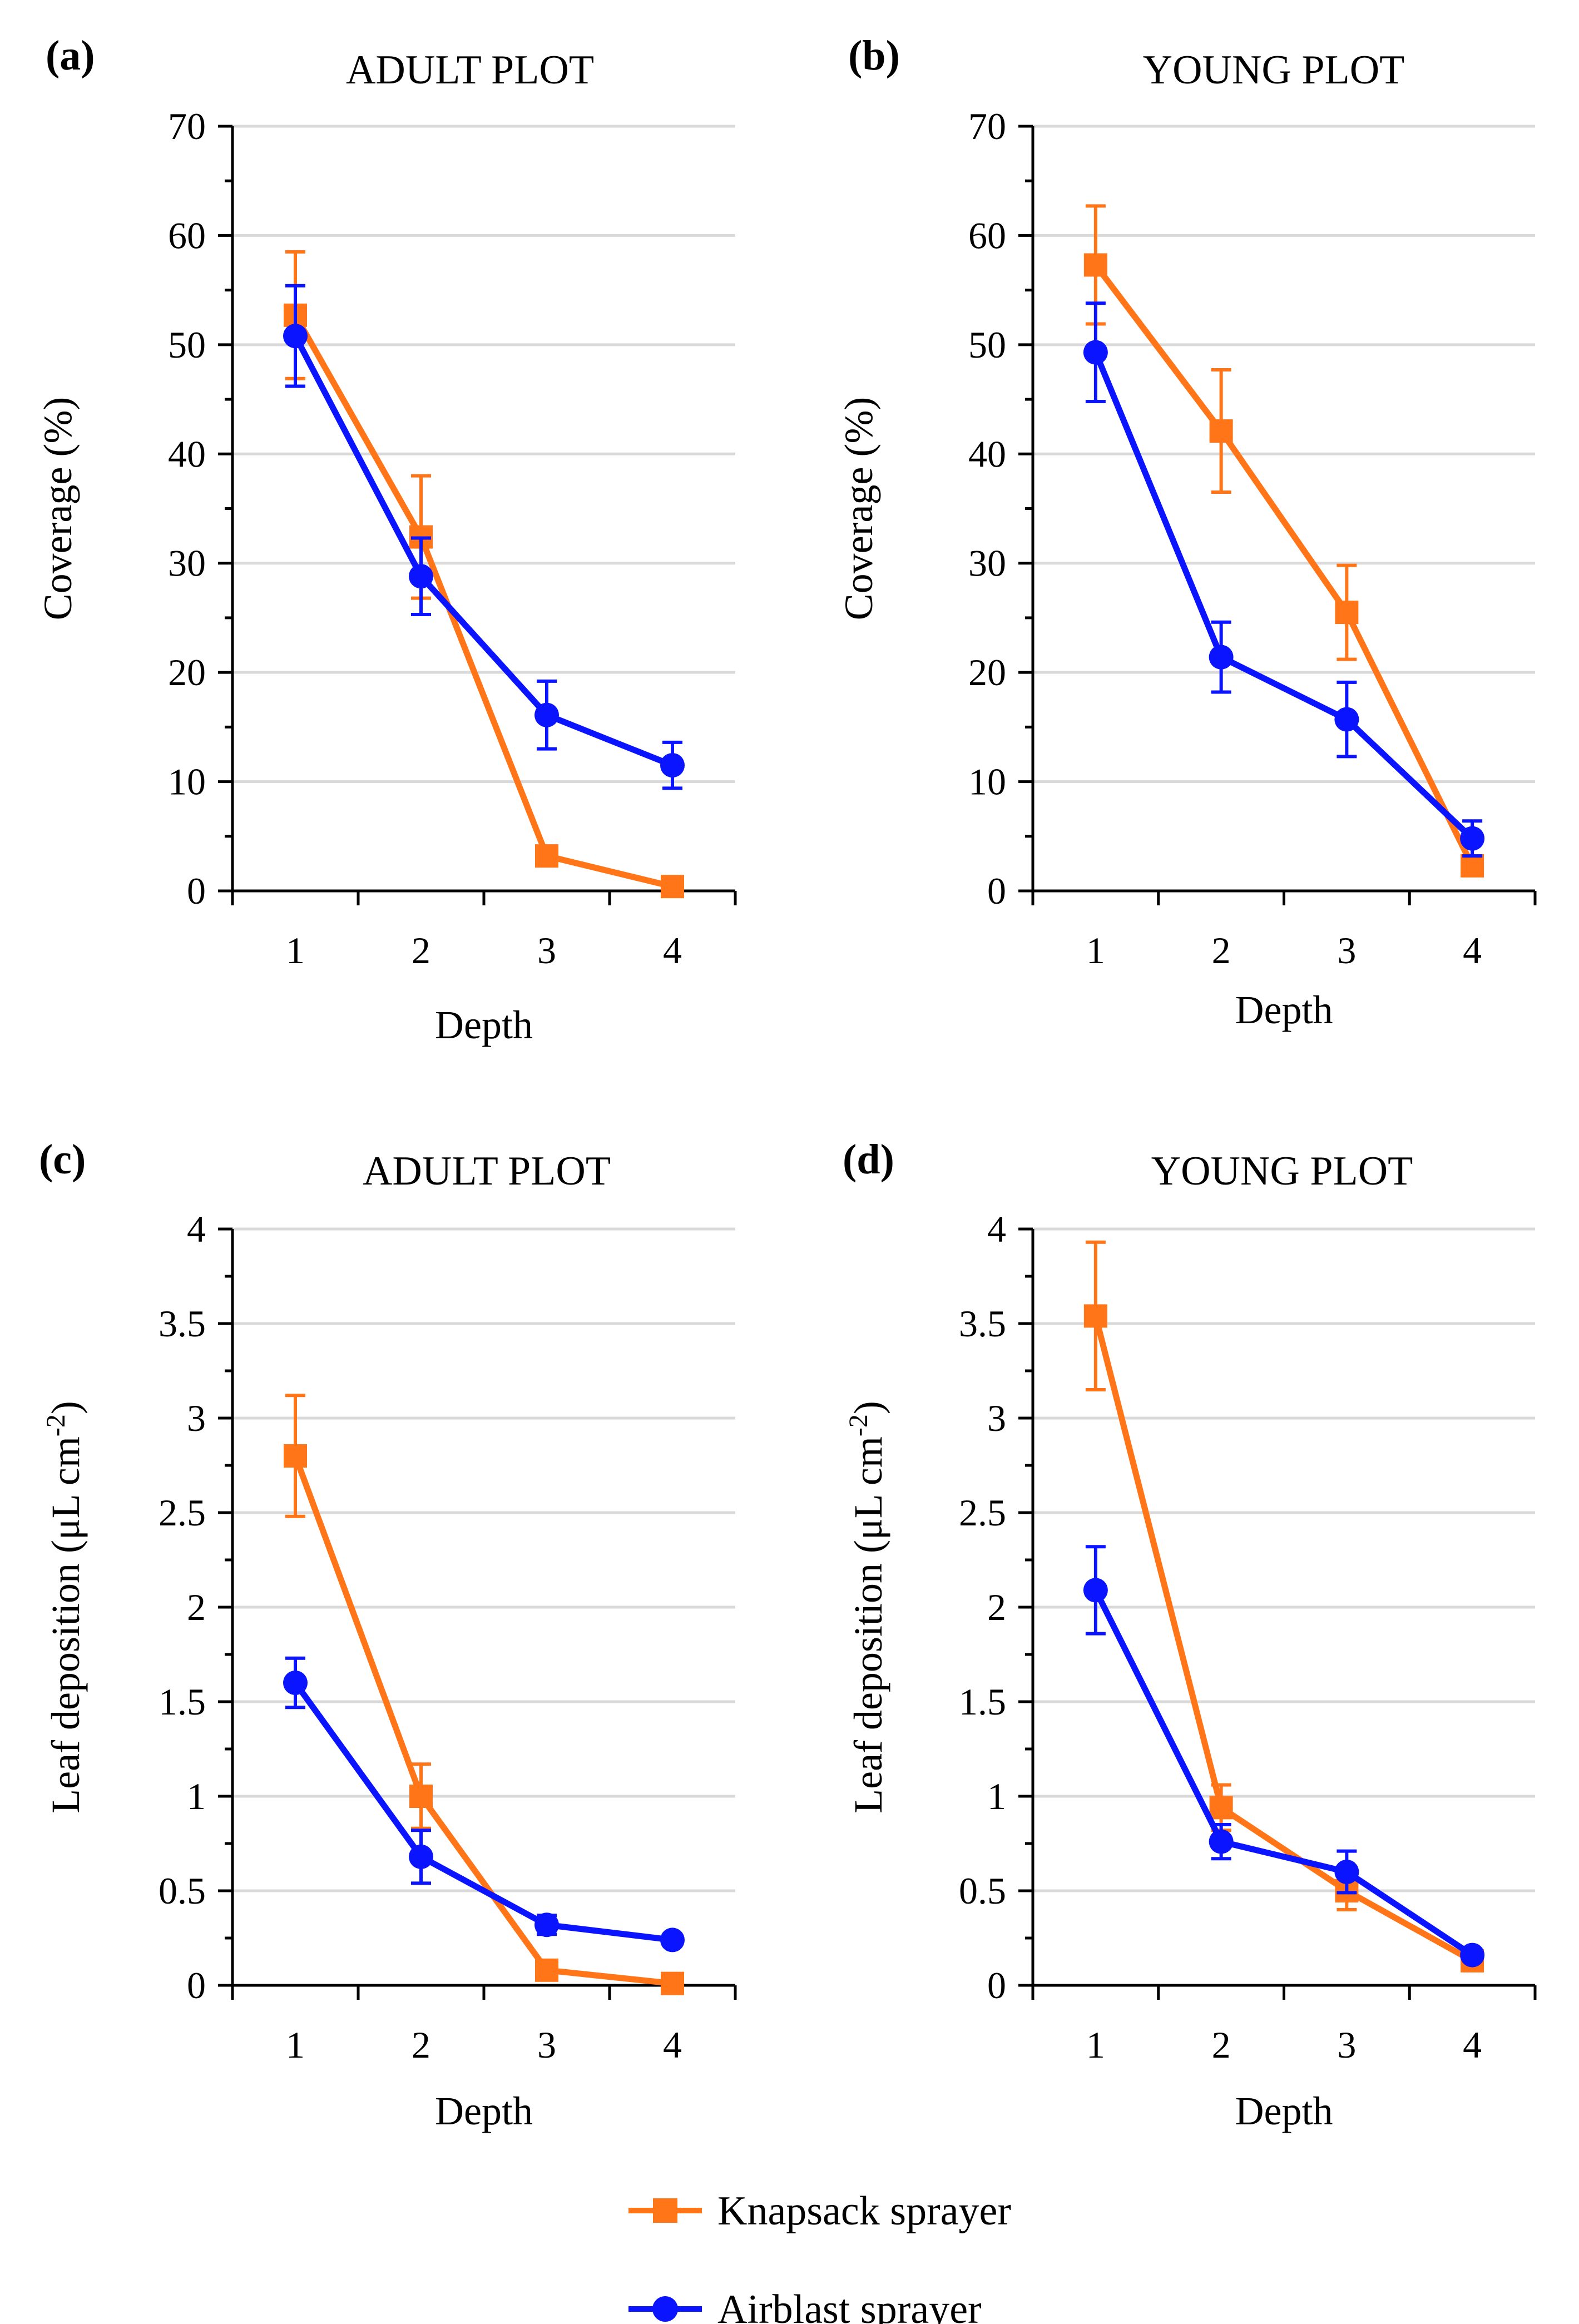  I want to click on panel-label: (a), so click(70, 55).